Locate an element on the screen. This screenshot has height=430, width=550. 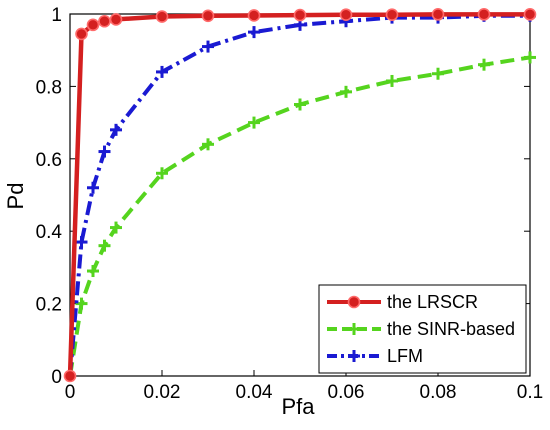
legend-label: LFM is located at coordinates (405, 356).